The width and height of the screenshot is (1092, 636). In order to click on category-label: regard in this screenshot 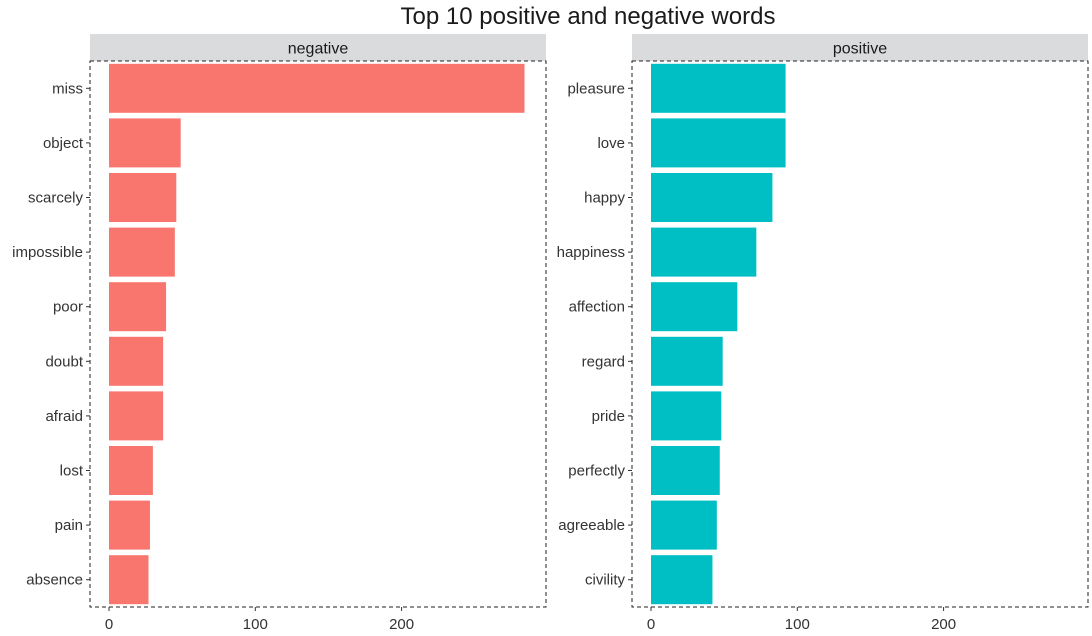, I will do `click(603, 361)`.